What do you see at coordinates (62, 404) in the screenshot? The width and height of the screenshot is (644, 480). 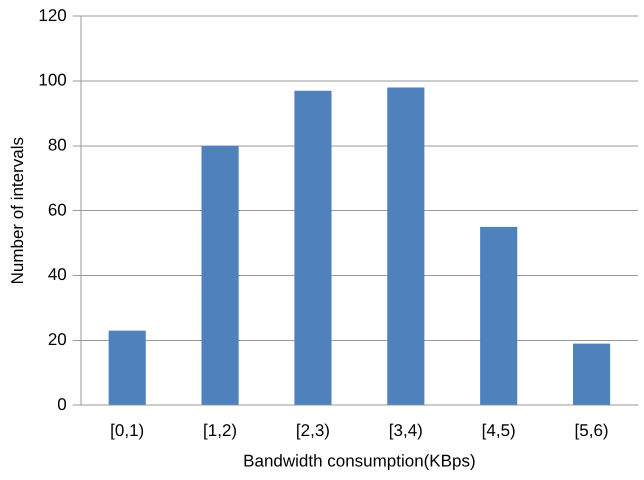 I see `y-tick-label: 0` at bounding box center [62, 404].